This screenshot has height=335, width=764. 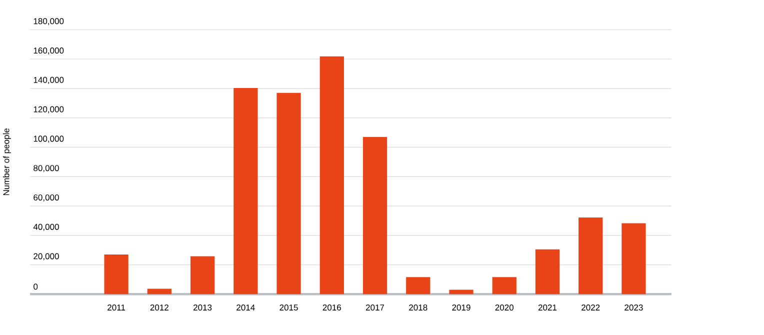 I want to click on x-tick-label: 2015, so click(x=289, y=307).